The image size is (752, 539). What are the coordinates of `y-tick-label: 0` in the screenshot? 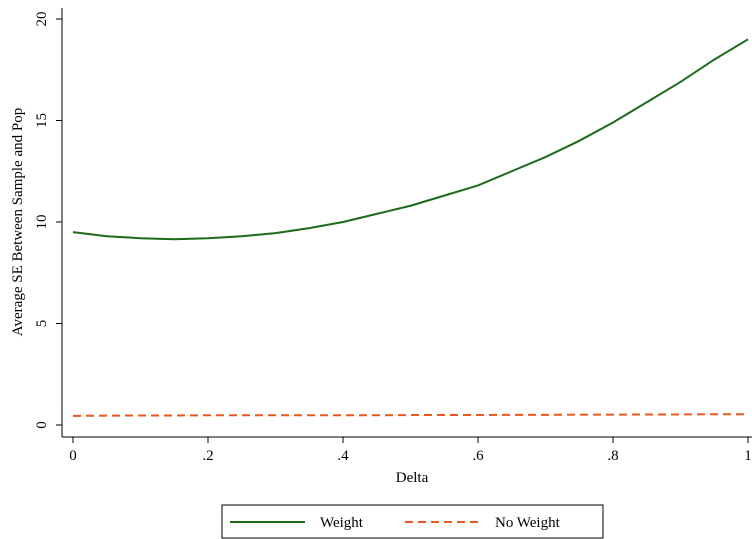 It's located at (42, 425).